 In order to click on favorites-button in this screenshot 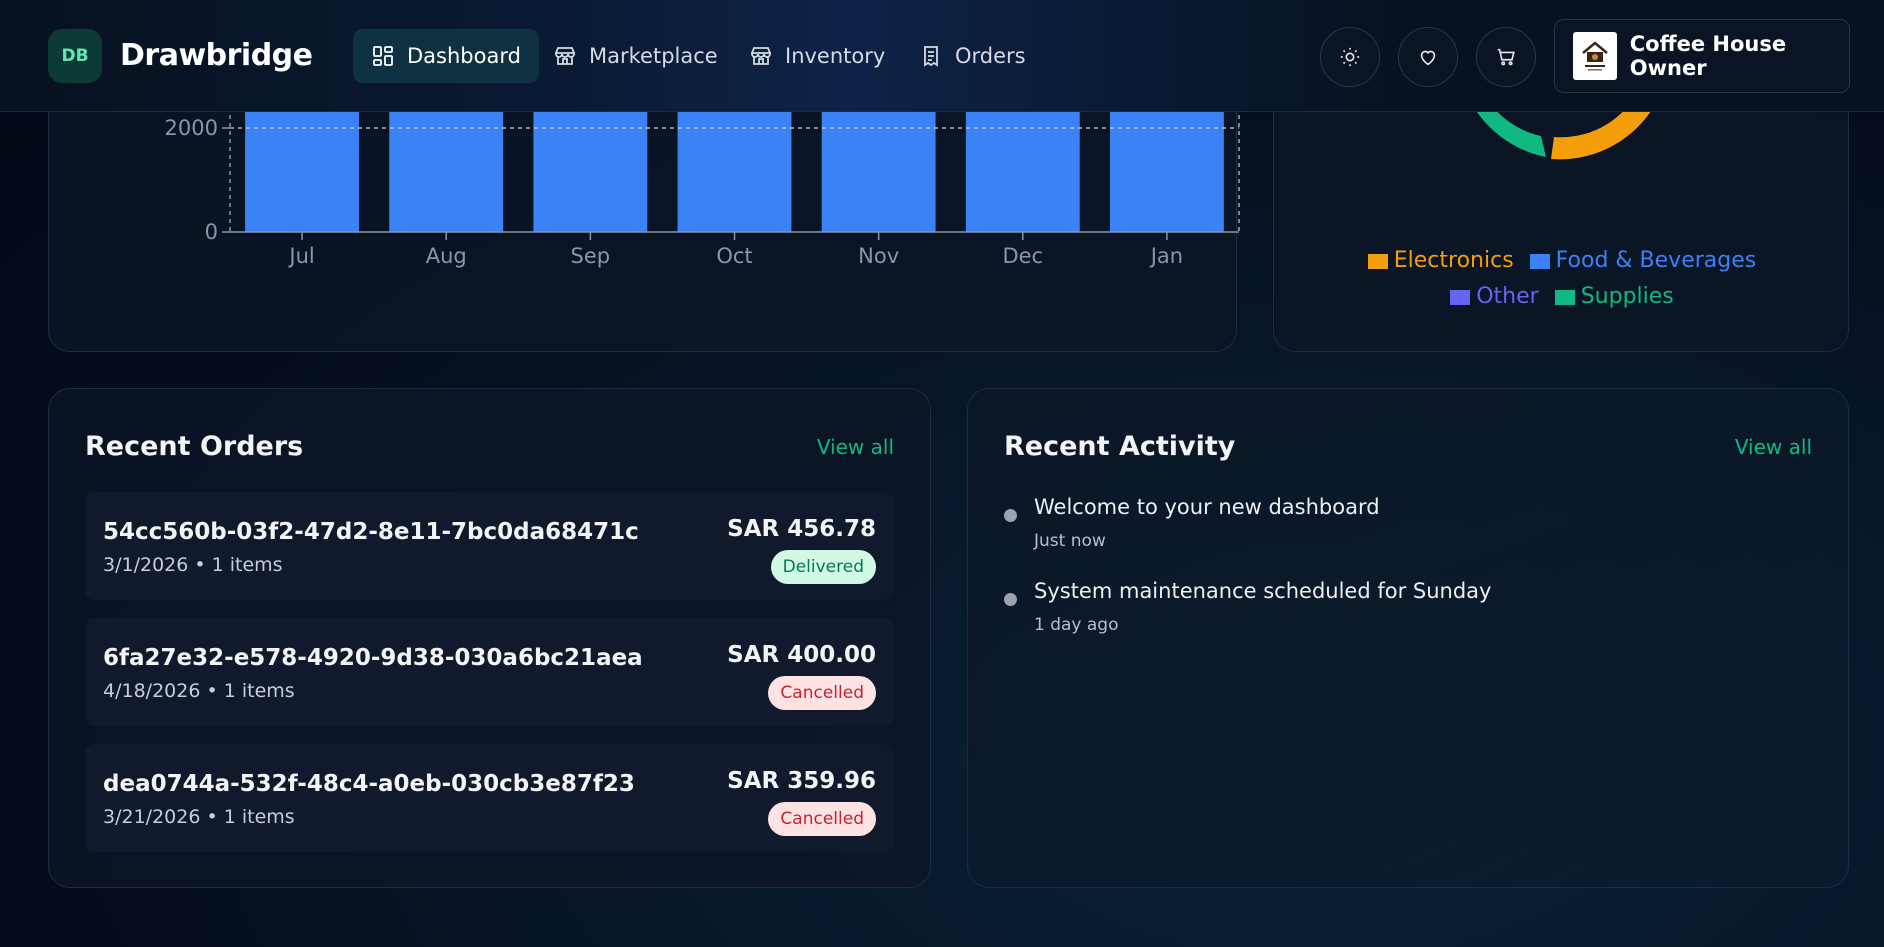, I will do `click(1428, 57)`.